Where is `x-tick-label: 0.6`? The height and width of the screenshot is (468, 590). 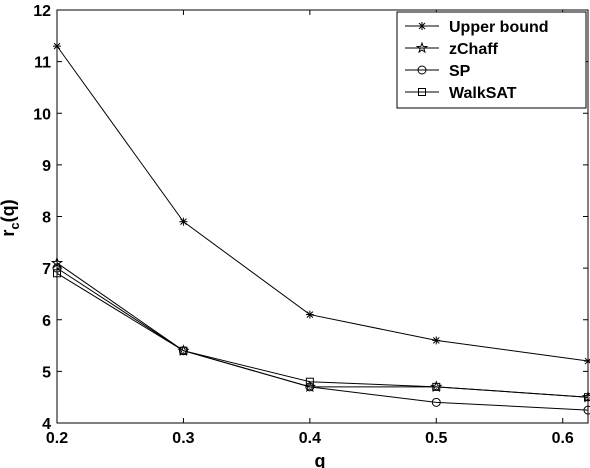 x-tick-label: 0.6 is located at coordinates (563, 438).